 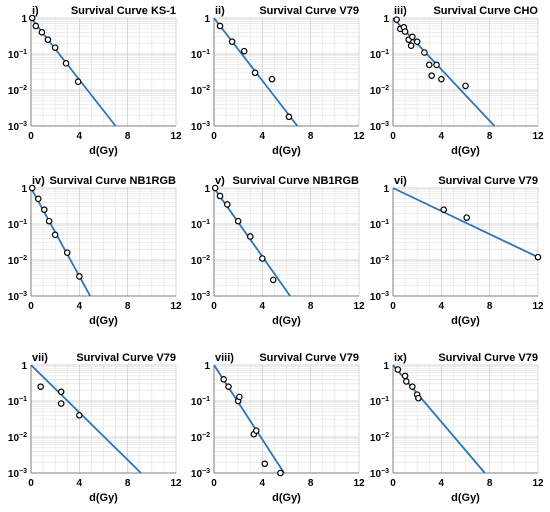 I want to click on panel-title: Survival Curve KS-1, so click(x=123, y=11).